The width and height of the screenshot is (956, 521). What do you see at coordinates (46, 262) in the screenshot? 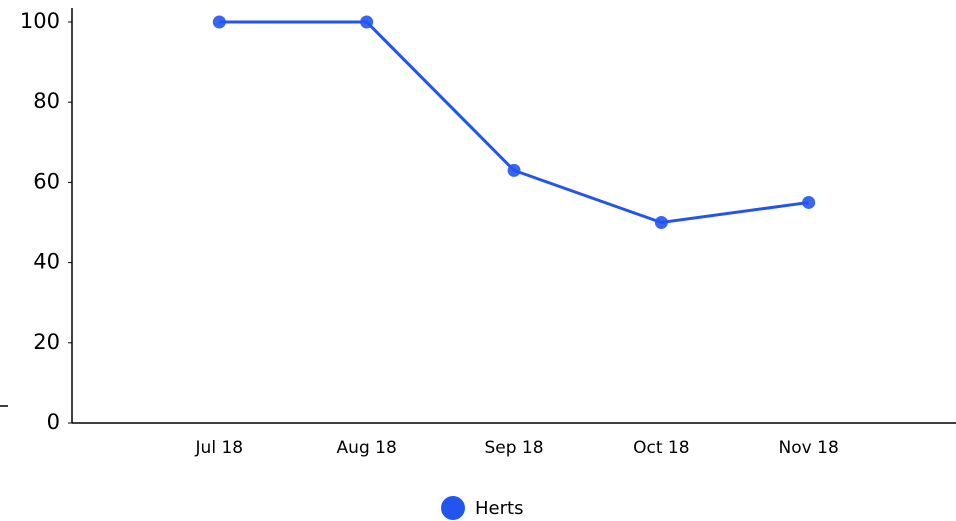
I see `y-tick-label: 40` at bounding box center [46, 262].